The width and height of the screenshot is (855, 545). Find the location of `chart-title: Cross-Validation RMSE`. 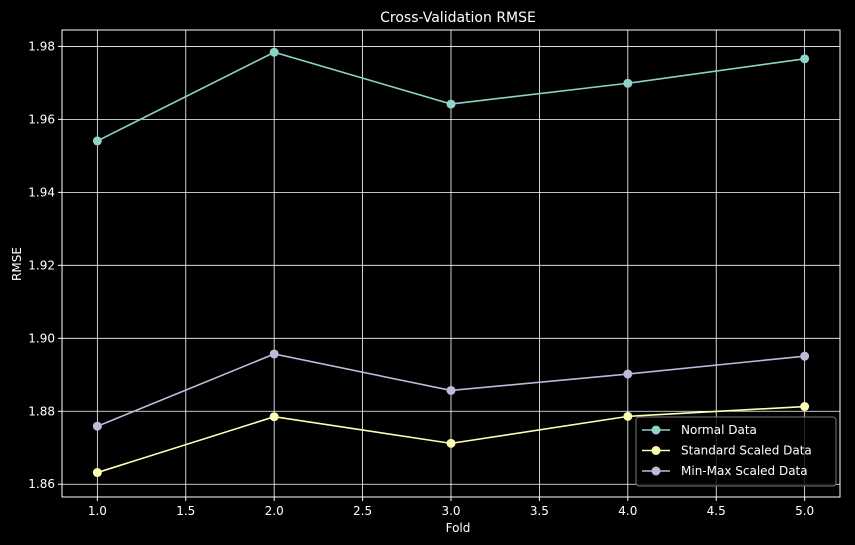

chart-title: Cross-Validation RMSE is located at coordinates (458, 18).